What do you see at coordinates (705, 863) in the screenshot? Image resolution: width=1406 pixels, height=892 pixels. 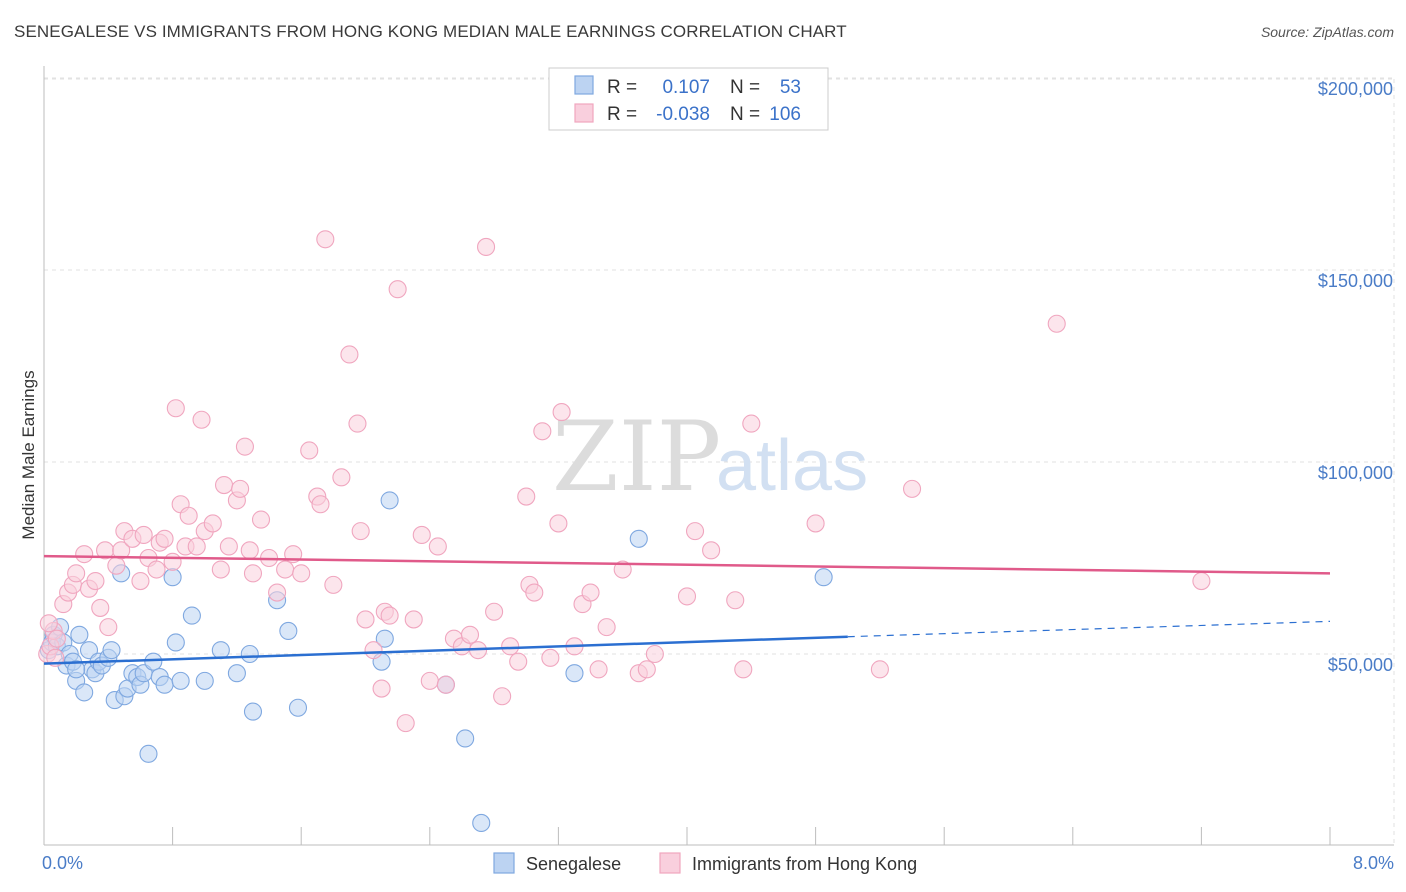 I see `bottom-legend: Senegalese Immigrants from Hong Kong` at bounding box center [705, 863].